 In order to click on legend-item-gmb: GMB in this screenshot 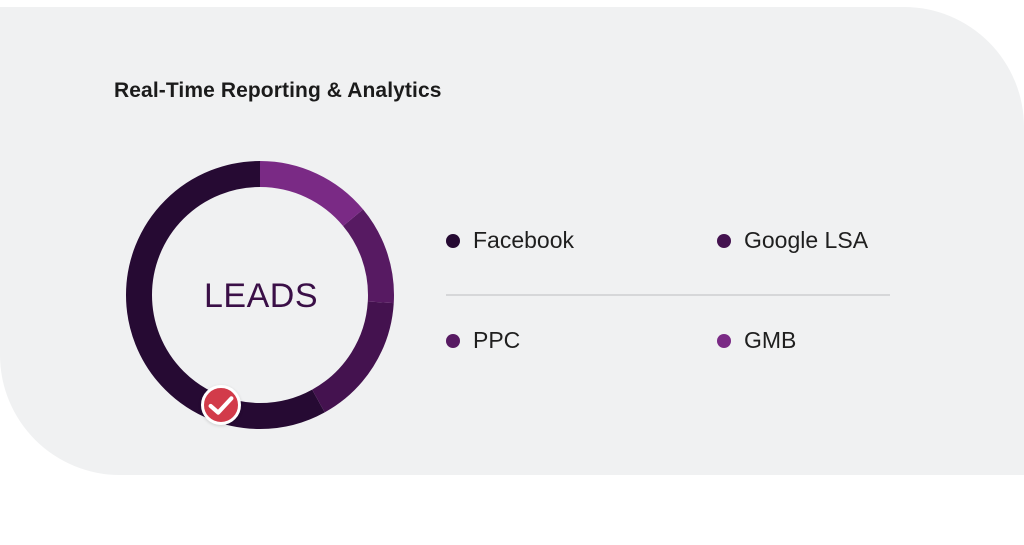, I will do `click(756, 340)`.